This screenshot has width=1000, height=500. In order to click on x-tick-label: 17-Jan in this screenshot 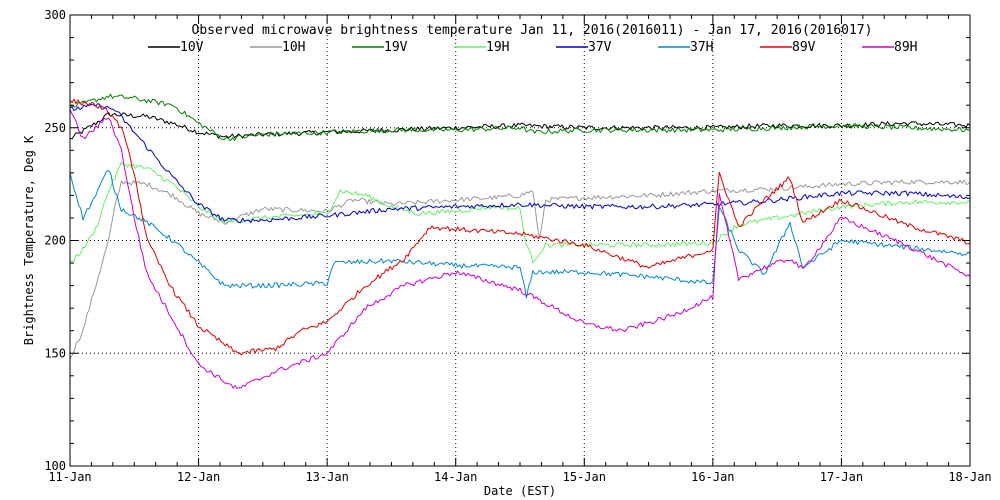, I will do `click(841, 477)`.